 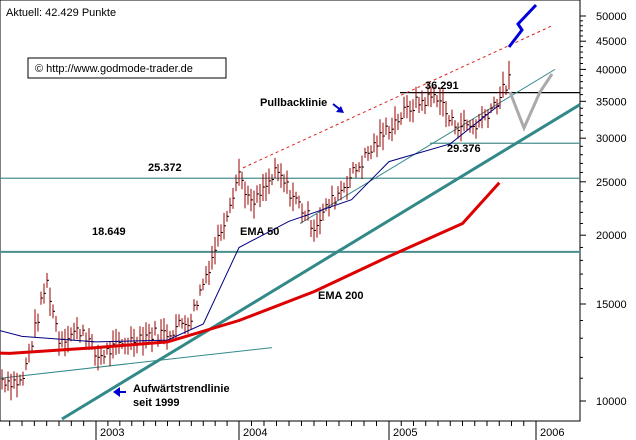 I want to click on level-label-36291: 36.291, so click(x=442, y=86).